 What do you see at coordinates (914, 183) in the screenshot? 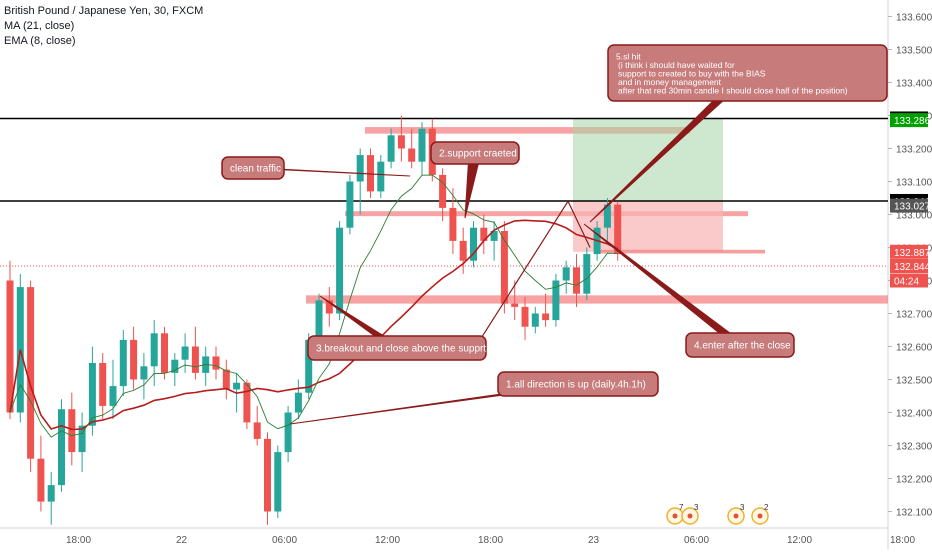
I see `y-tick-label: 133.100` at bounding box center [914, 183].